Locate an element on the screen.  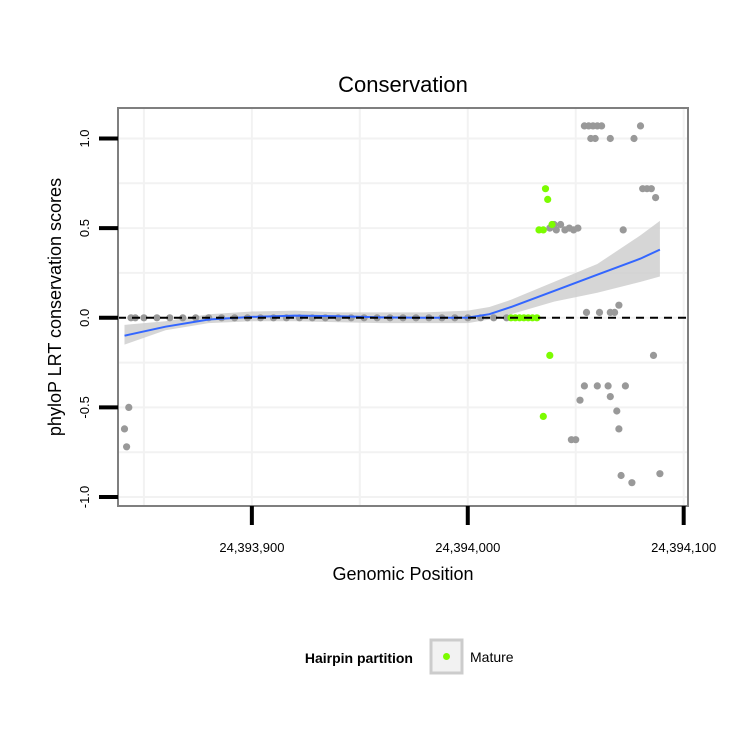
x-tick-label: 24,393,900 is located at coordinates (251, 547).